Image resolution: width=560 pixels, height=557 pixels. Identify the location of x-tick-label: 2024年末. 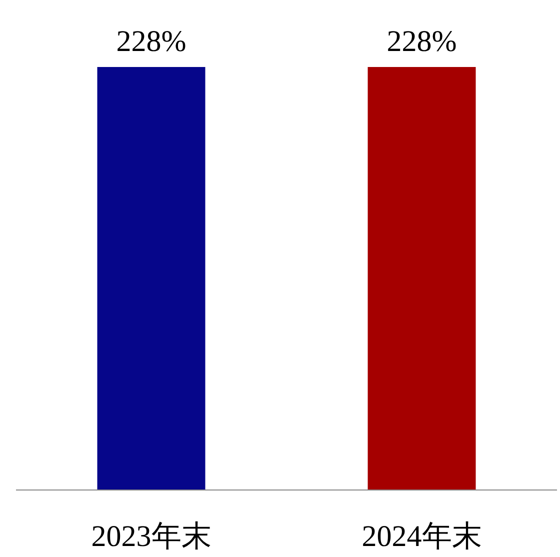
(422, 536).